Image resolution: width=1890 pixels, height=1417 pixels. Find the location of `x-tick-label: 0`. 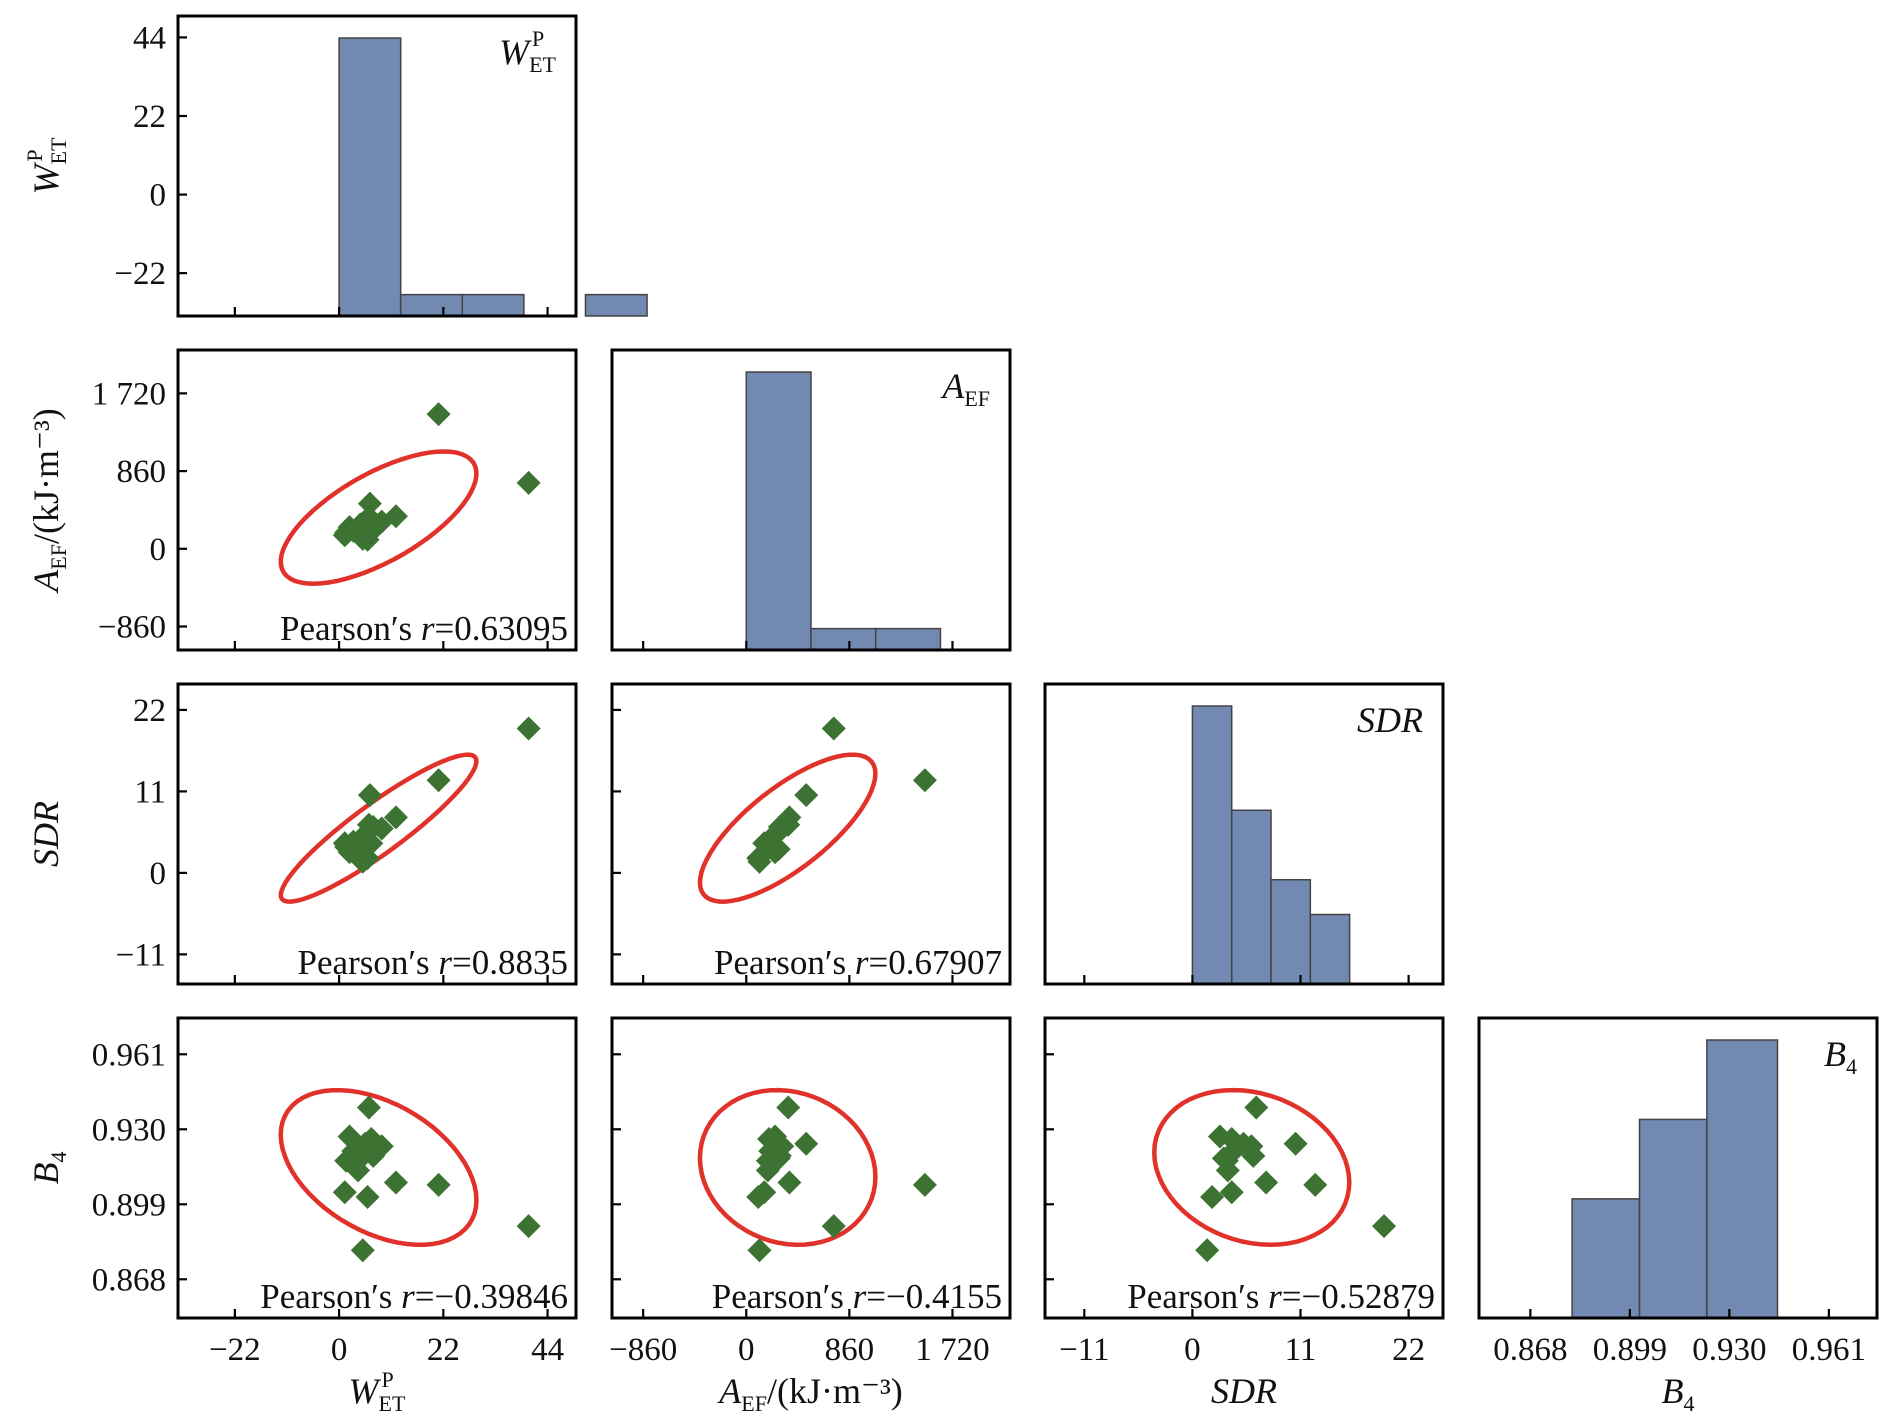

x-tick-label: 0 is located at coordinates (339, 1350).